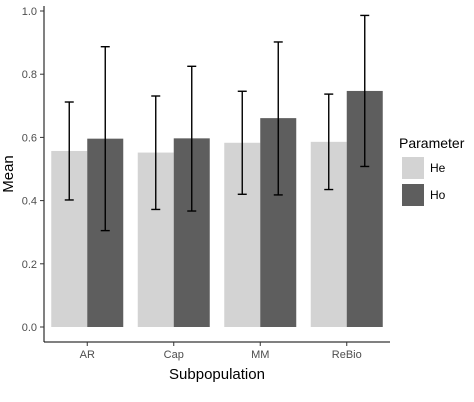  I want to click on error-bar-he-ar, so click(69, 151).